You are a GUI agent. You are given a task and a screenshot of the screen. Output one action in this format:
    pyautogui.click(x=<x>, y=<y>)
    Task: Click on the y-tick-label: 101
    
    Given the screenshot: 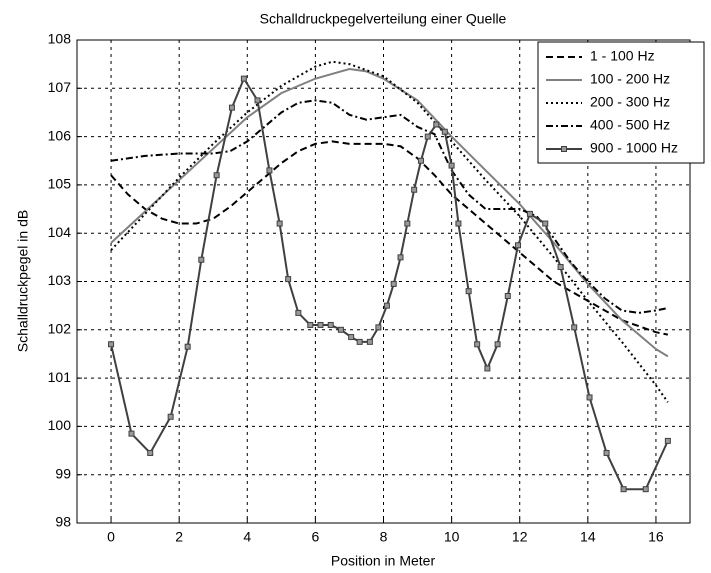 What is the action you would take?
    pyautogui.click(x=60, y=377)
    